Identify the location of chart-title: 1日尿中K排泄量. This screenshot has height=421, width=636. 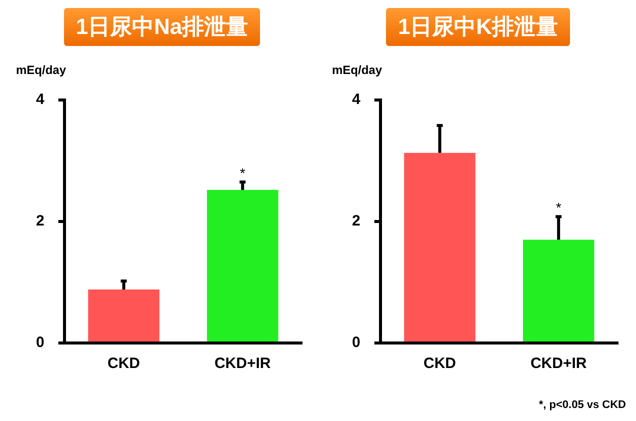
(478, 27).